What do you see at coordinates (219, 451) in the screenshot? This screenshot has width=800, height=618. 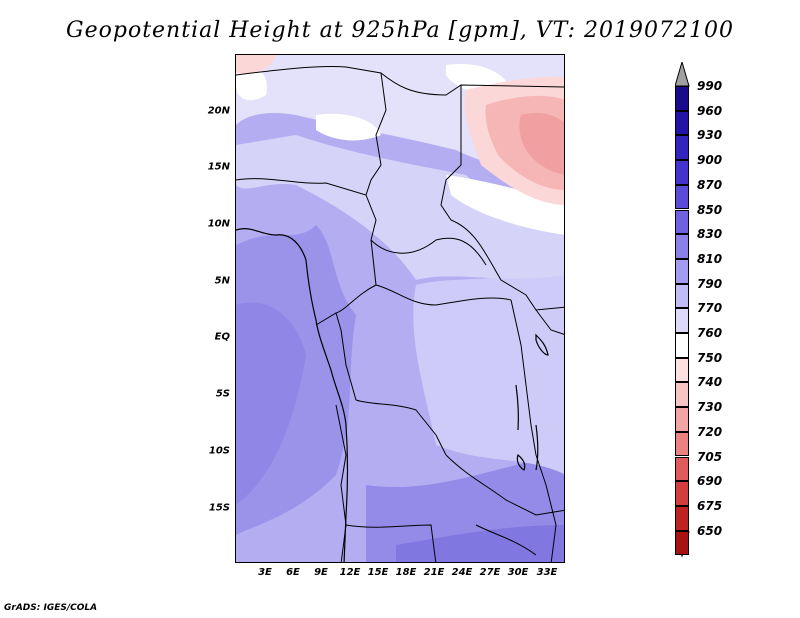 I see `lat-label-10s: 10S` at bounding box center [219, 451].